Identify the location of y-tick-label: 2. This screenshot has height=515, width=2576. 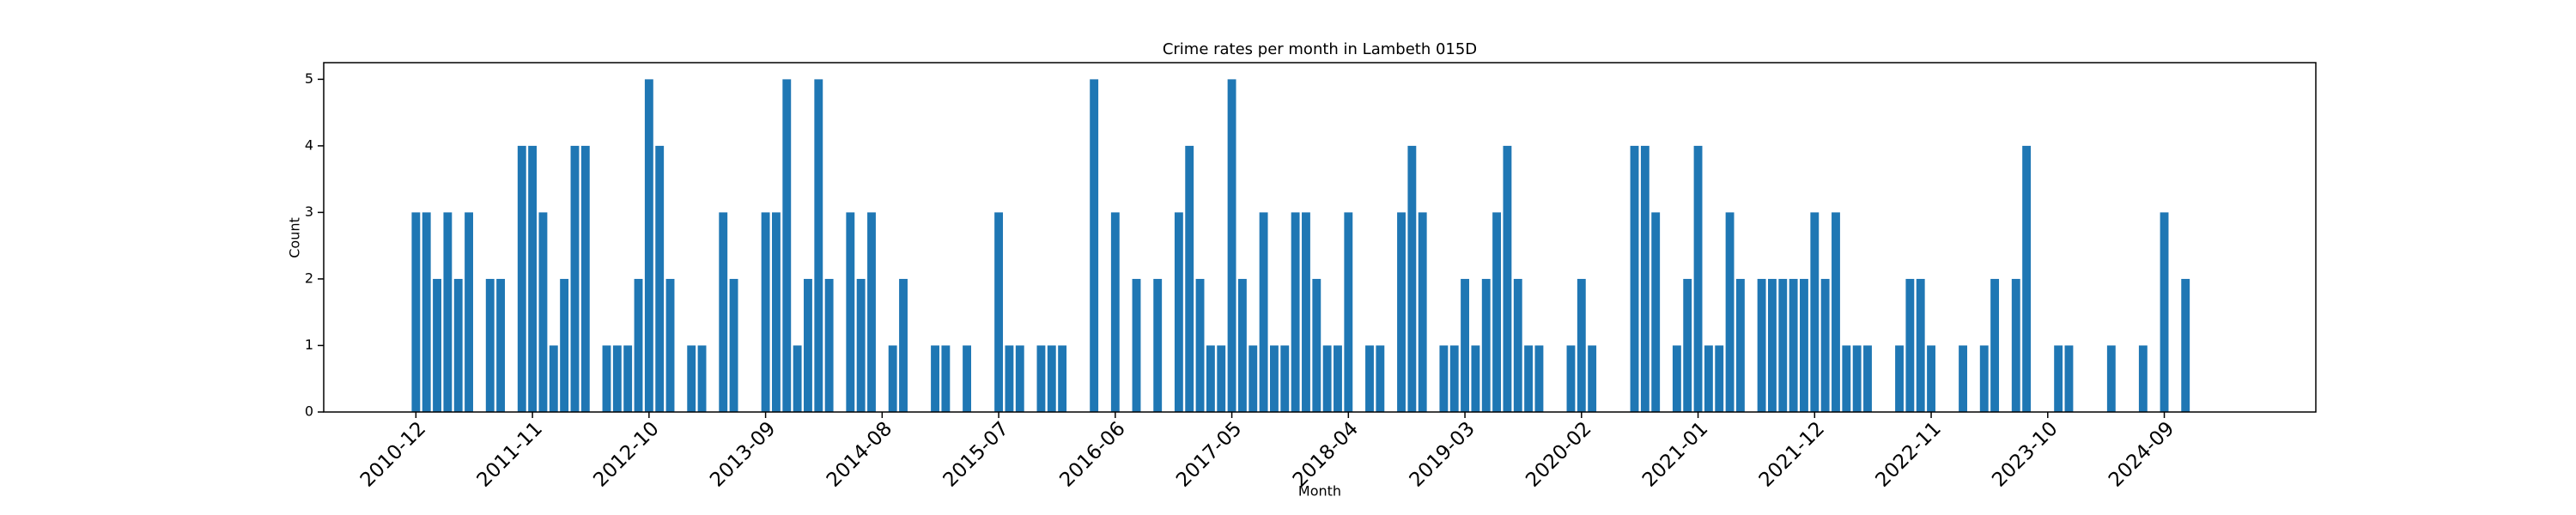
(309, 278).